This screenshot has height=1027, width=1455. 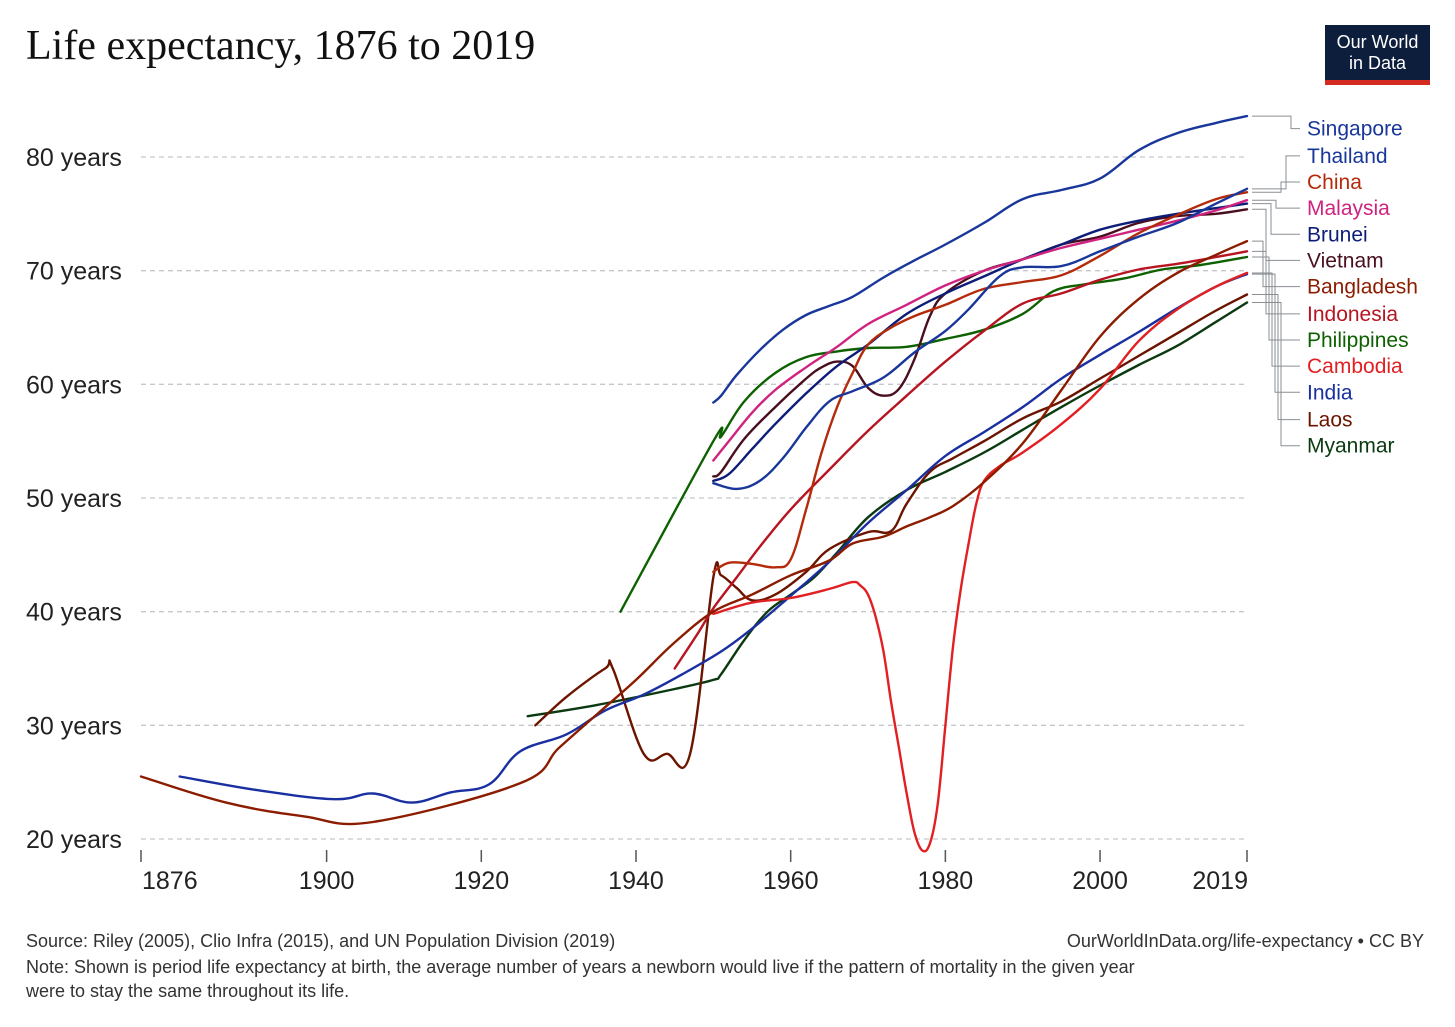 What do you see at coordinates (1337, 234) in the screenshot?
I see `series-label-brunei: Brunei` at bounding box center [1337, 234].